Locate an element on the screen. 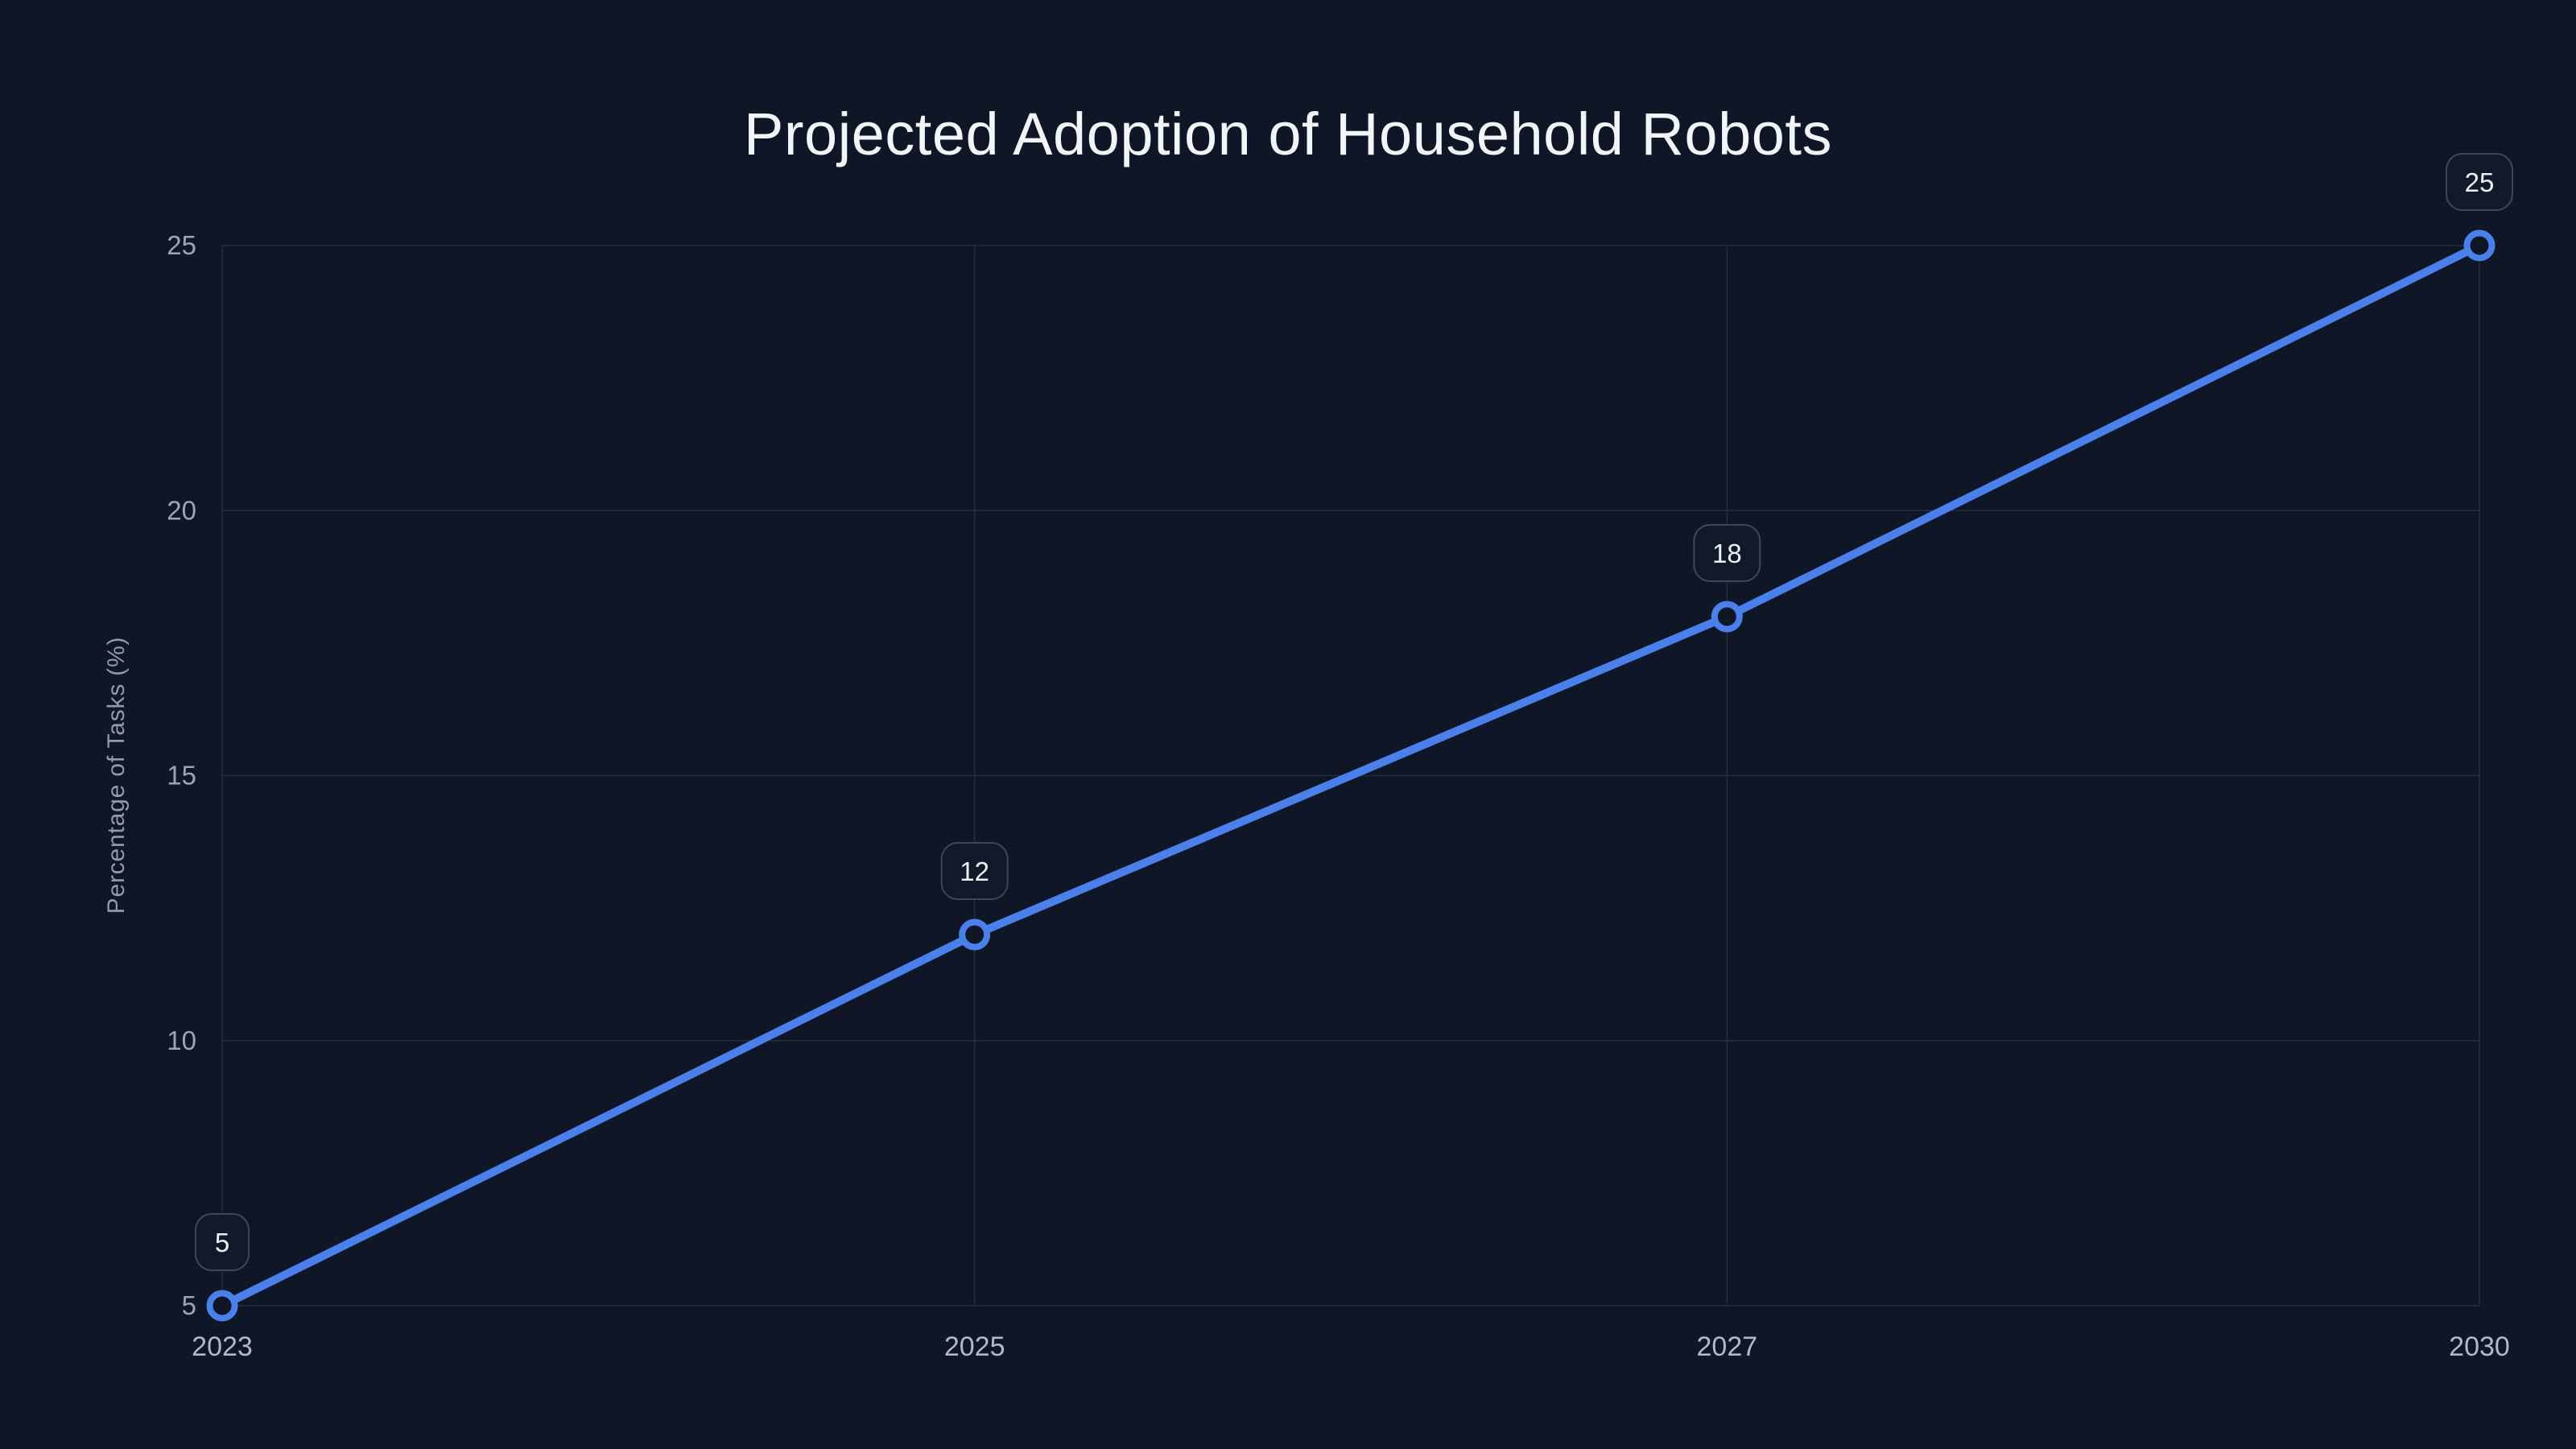 The image size is (2576, 1449). x-tick-label: 2025 is located at coordinates (974, 1346).